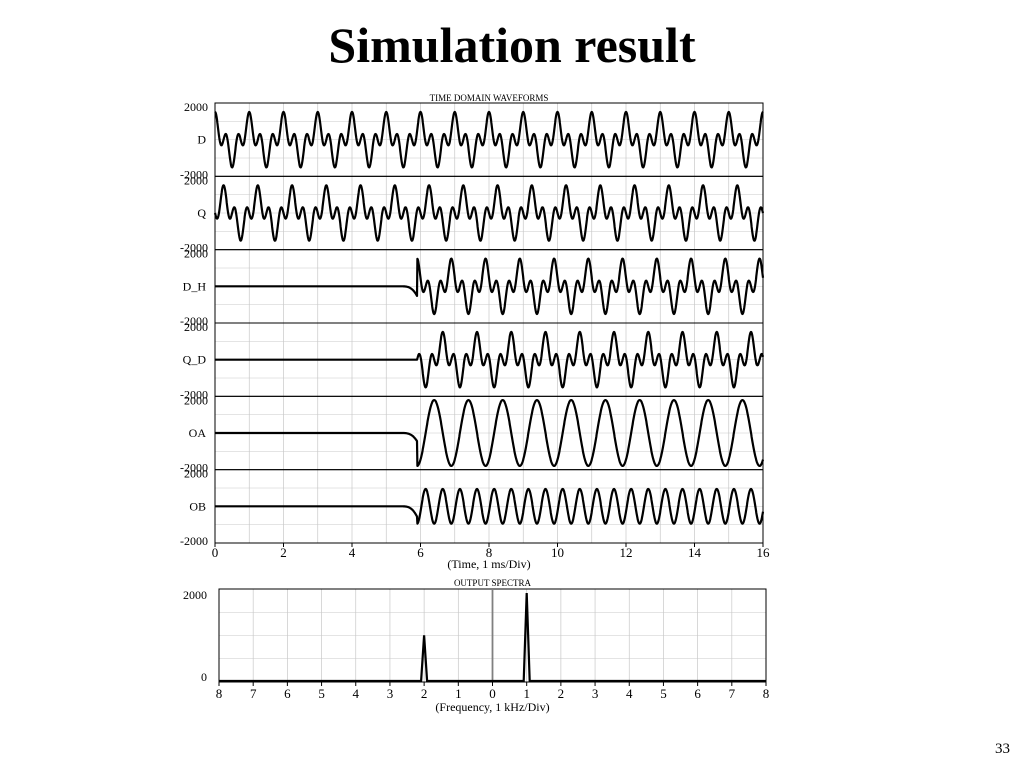 Image resolution: width=1024 pixels, height=768 pixels. What do you see at coordinates (489, 433) in the screenshot?
I see `waveform-line-oa` at bounding box center [489, 433].